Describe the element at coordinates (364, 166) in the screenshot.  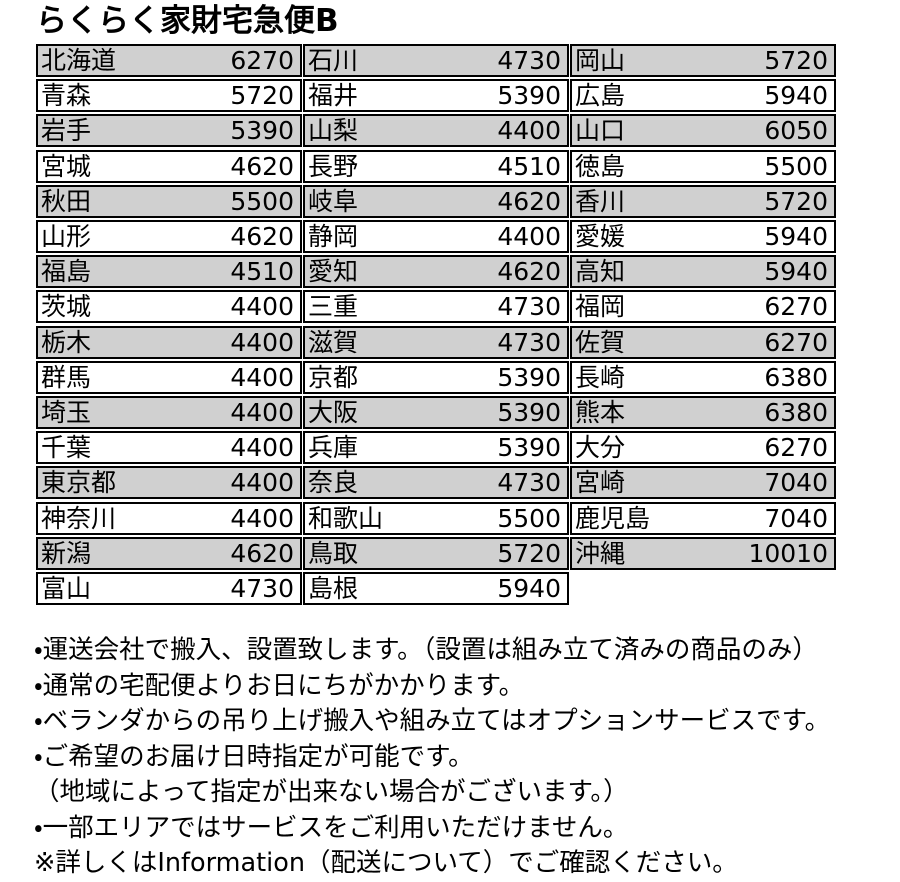
I see `prefecture-label: 長野` at that location.